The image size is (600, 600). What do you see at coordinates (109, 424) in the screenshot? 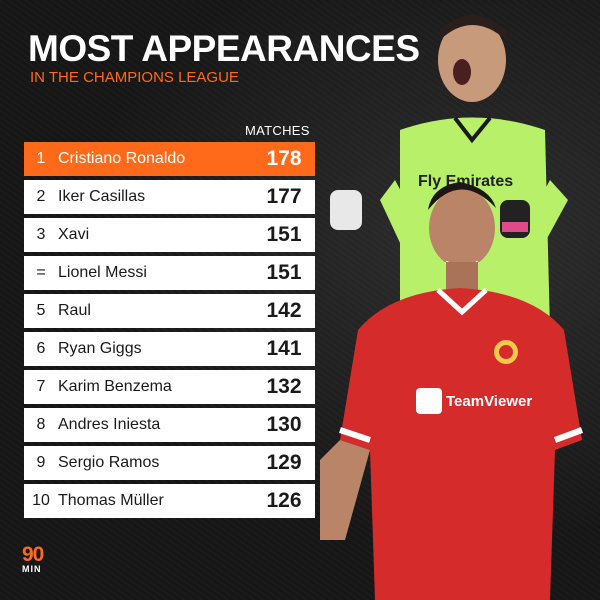
I see `player-name-cell: Andres Iniesta` at bounding box center [109, 424].